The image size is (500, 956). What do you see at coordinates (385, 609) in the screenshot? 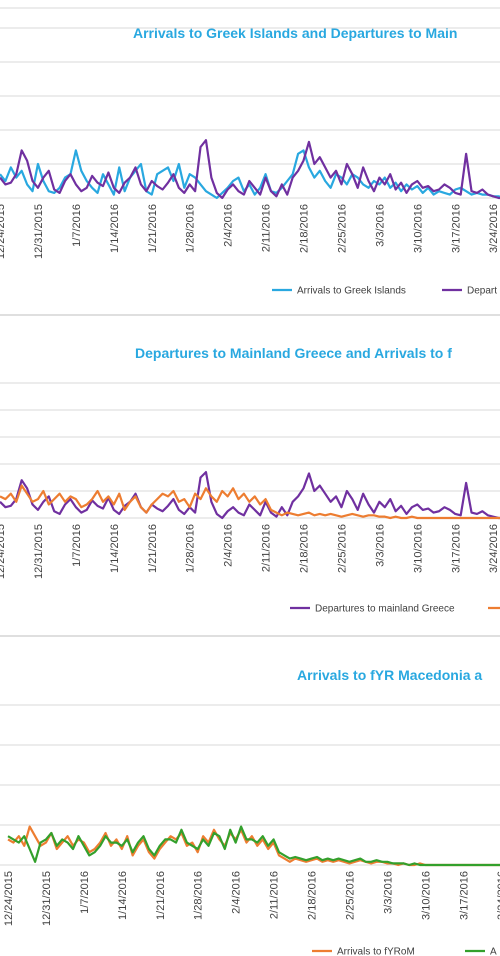
I see `legend-label: Departures to mainland Greece` at bounding box center [385, 609].